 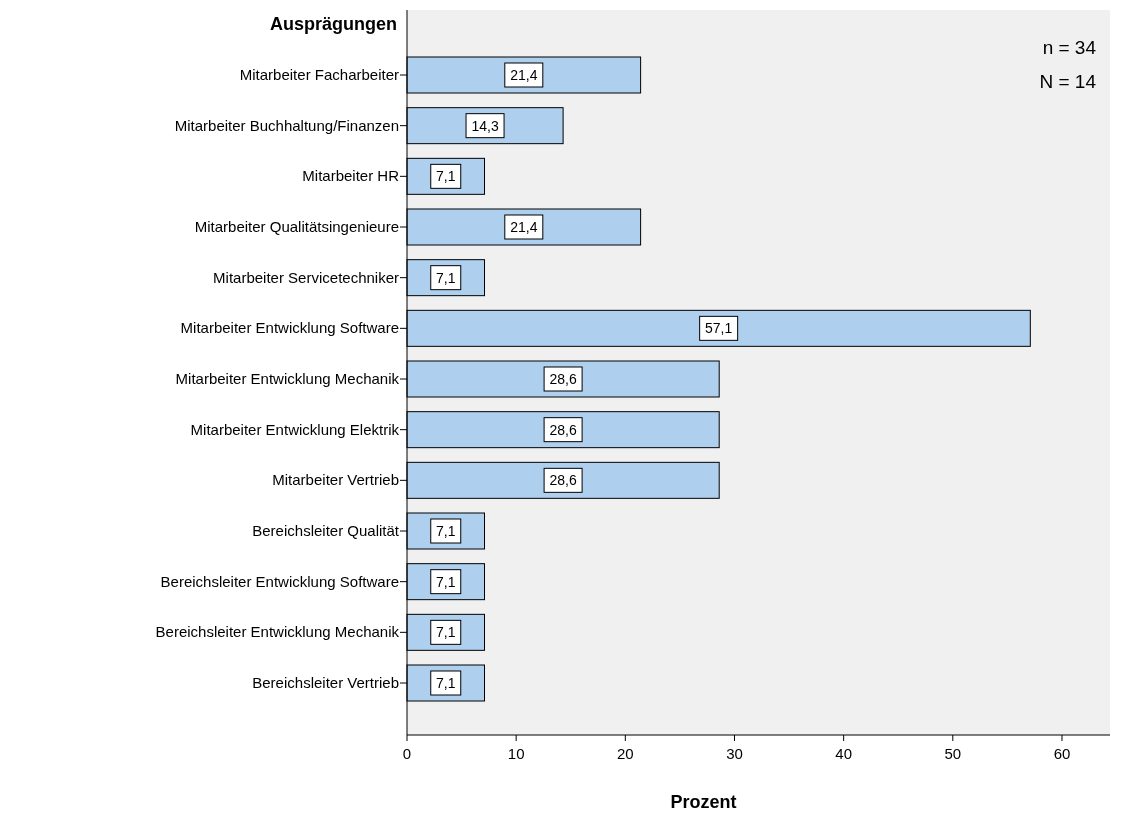 What do you see at coordinates (335, 480) in the screenshot?
I see `y-tick-label: Mitarbeiter Vertrieb` at bounding box center [335, 480].